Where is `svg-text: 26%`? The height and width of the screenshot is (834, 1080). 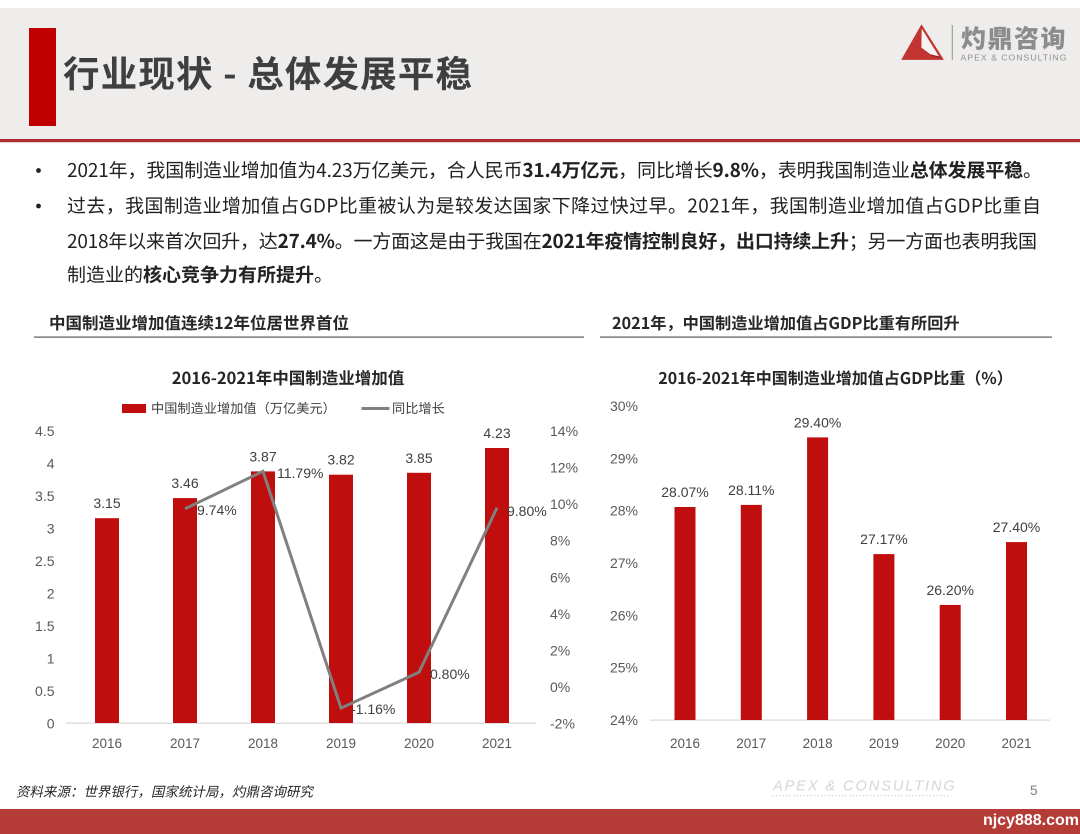 svg-text: 26% is located at coordinates (624, 615).